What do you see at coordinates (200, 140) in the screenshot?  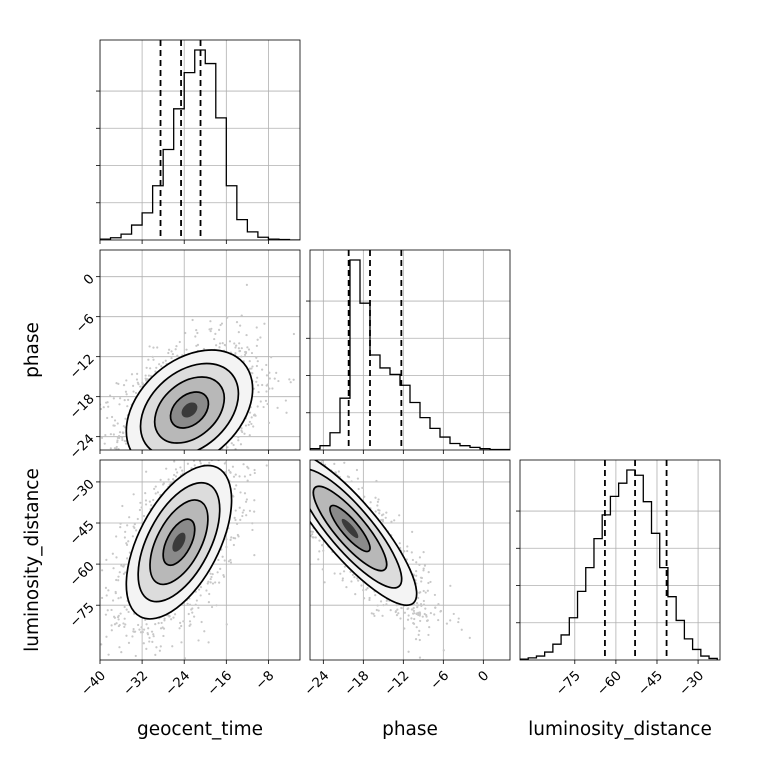 I see `panel-frame` at bounding box center [200, 140].